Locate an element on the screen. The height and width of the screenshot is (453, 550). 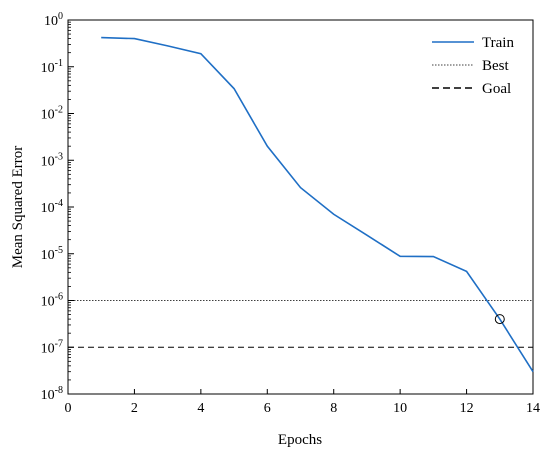
x-axis-label: Epochs is located at coordinates (300, 440).